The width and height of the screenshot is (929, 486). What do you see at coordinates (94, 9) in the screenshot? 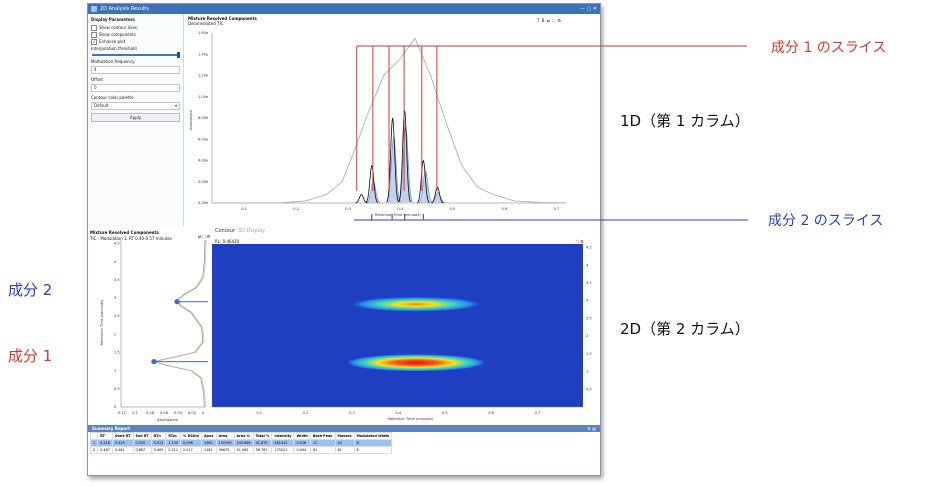
I see `app-icon` at bounding box center [94, 9].